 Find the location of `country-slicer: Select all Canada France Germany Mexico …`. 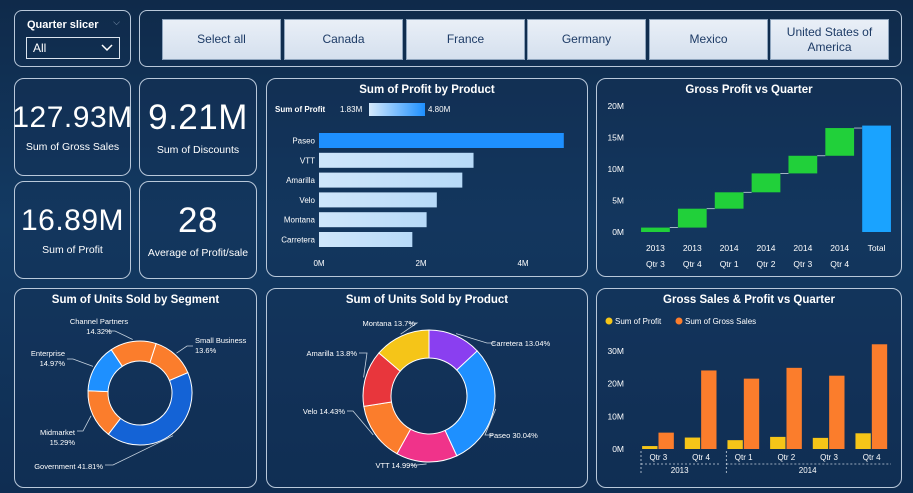

country-slicer: Select all Canada France Germany Mexico … is located at coordinates (520, 38).